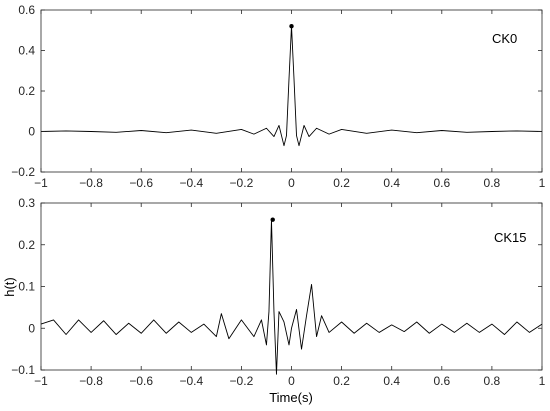  I want to click on bottom-x-tick-label: −0.8, so click(91, 381).